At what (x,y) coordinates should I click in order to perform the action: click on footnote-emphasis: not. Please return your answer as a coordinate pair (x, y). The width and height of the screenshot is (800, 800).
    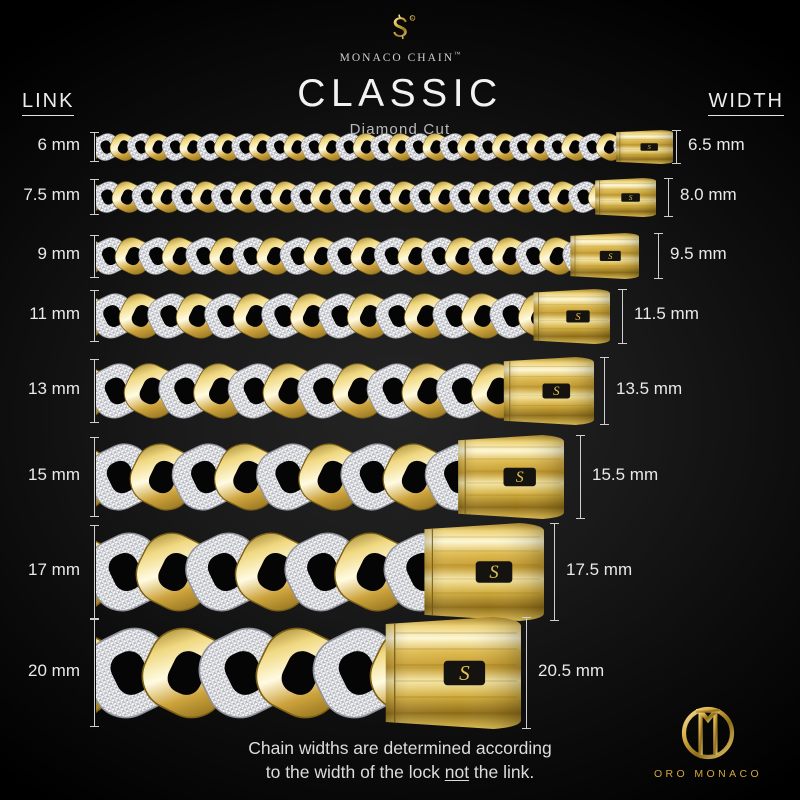
    Looking at the image, I should click on (457, 772).